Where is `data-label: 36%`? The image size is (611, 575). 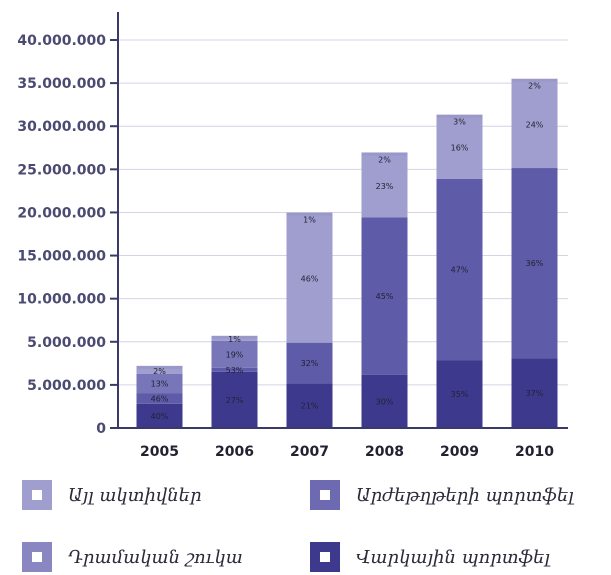
data-label: 36% is located at coordinates (535, 263).